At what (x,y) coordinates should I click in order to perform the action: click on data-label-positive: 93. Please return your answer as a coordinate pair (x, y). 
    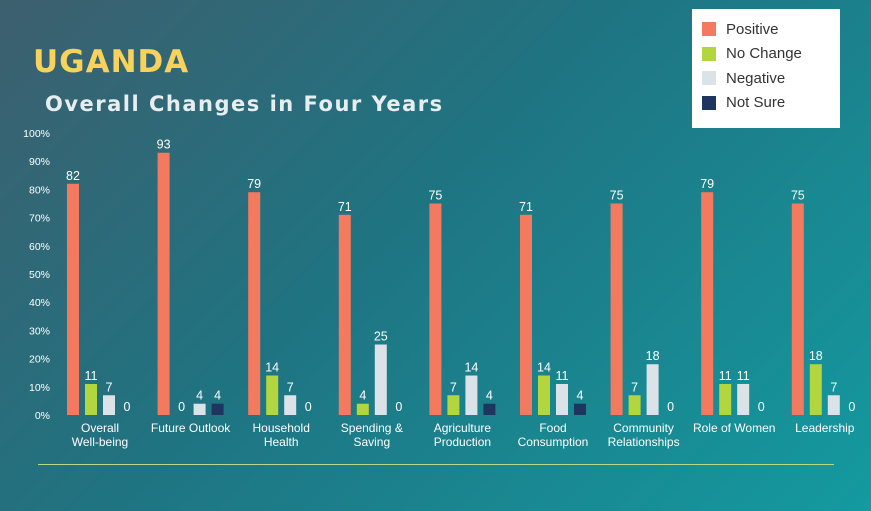
    Looking at the image, I should click on (164, 145).